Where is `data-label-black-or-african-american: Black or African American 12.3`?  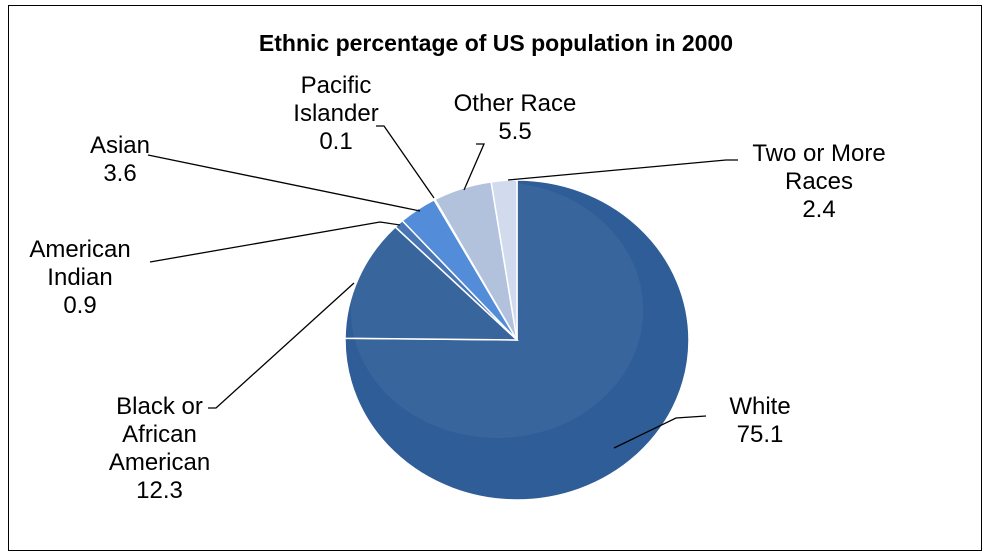 data-label-black-or-african-american: Black or African American 12.3 is located at coordinates (159, 449).